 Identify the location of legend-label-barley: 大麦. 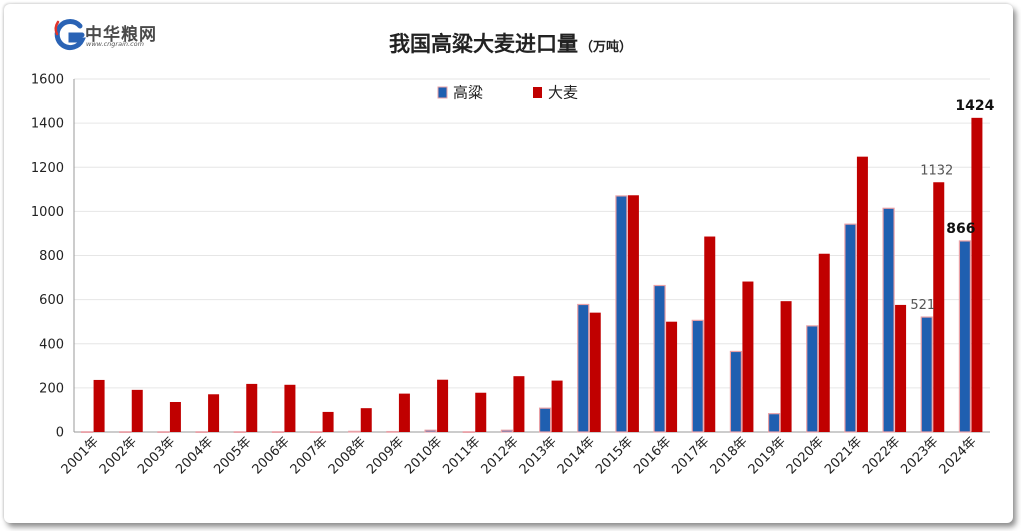
(563, 93).